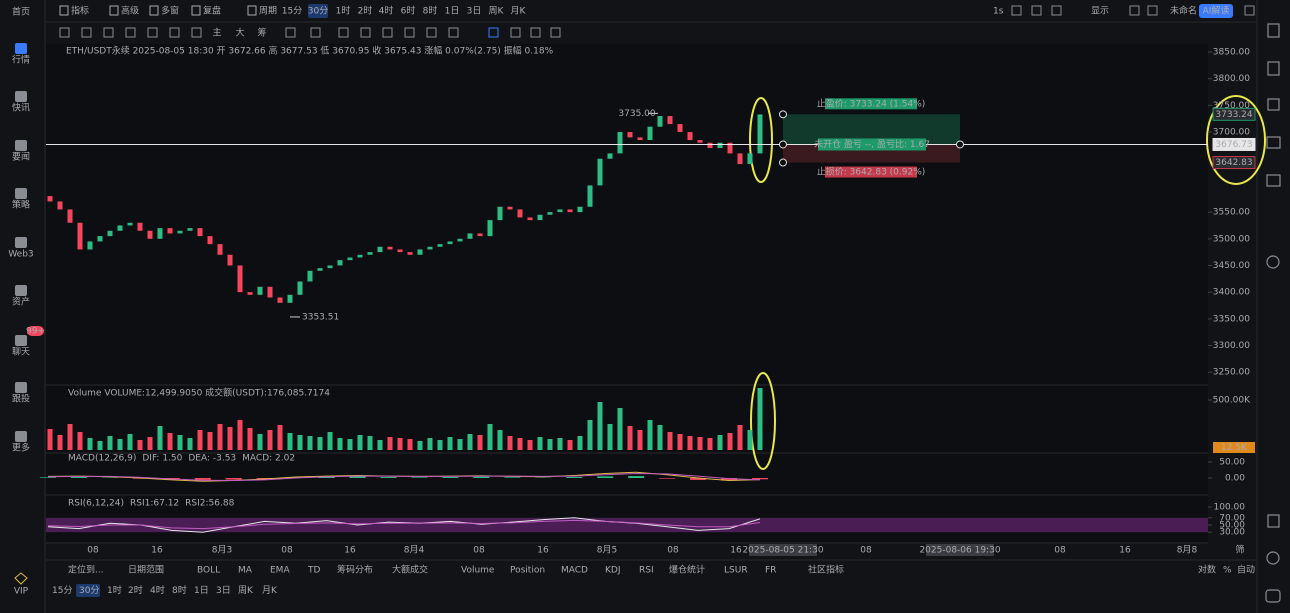  I want to click on period-button: 6时, so click(408, 11).